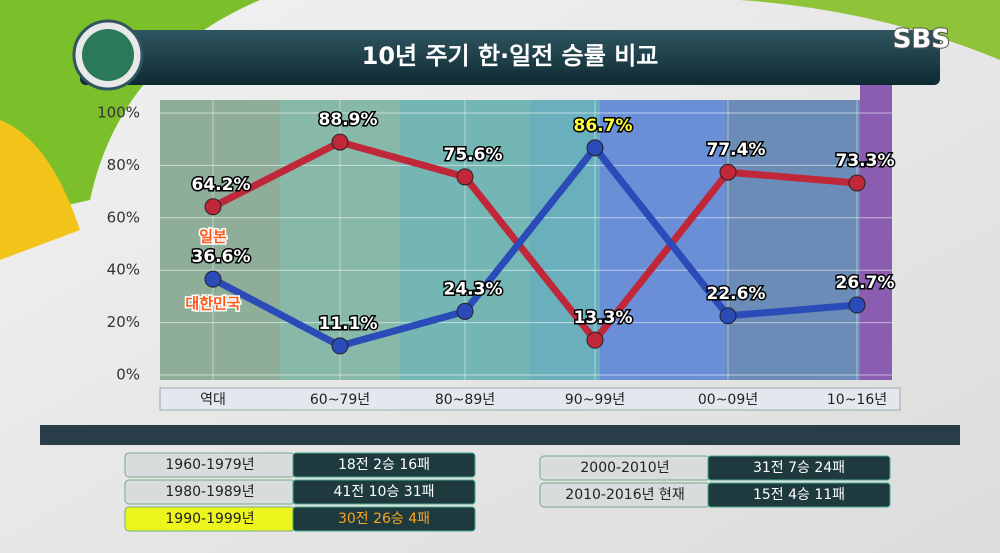 Image resolution: width=1000 pixels, height=553 pixels. What do you see at coordinates (213, 236) in the screenshot?
I see `series-label: 일본` at bounding box center [213, 236].